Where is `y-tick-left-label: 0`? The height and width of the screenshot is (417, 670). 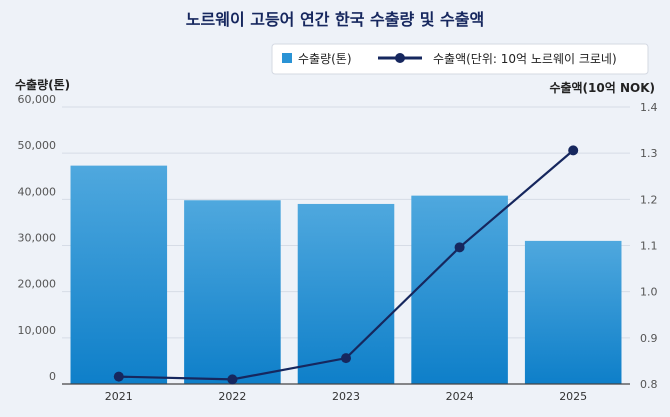
y-tick-left-label: 0 is located at coordinates (52, 376).